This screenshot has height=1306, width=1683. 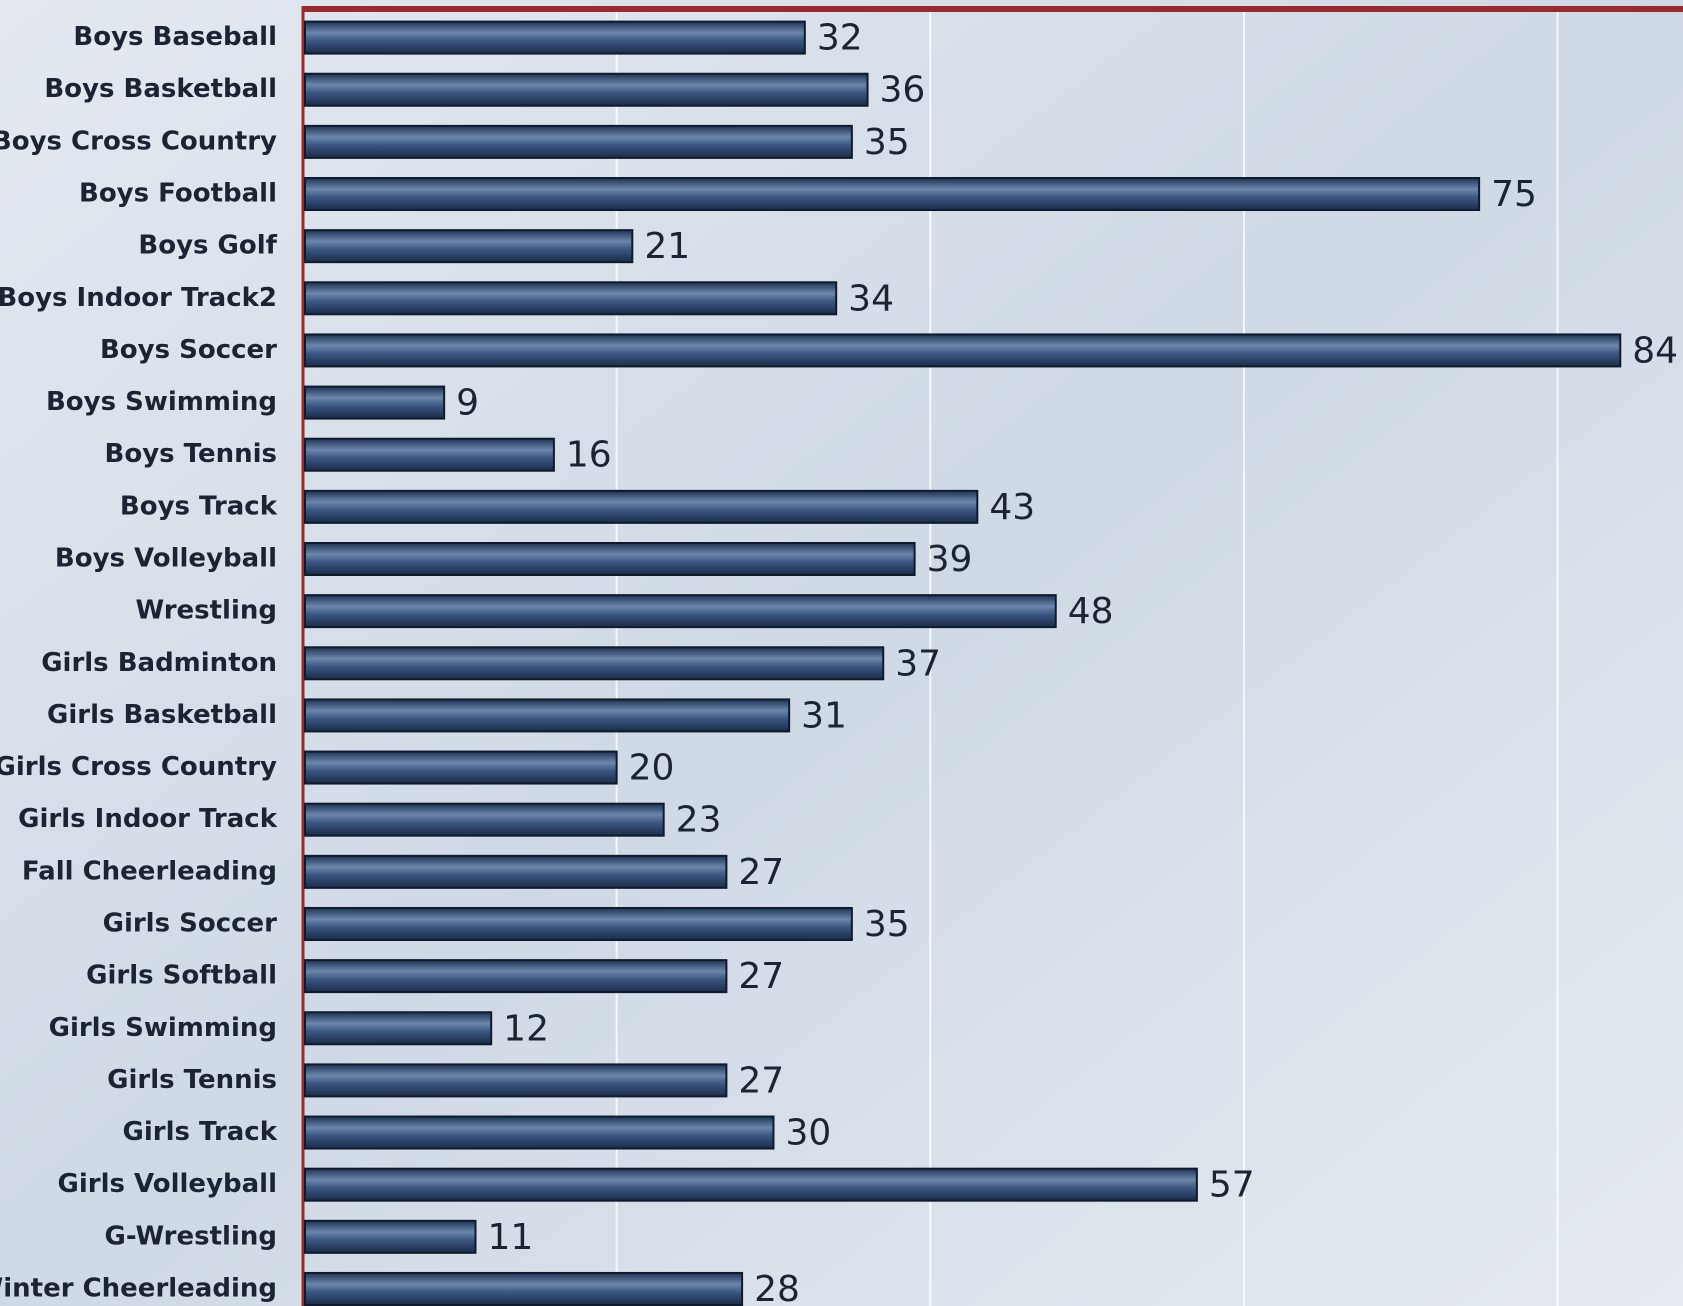 What do you see at coordinates (824, 715) in the screenshot?
I see `value-label: 31` at bounding box center [824, 715].